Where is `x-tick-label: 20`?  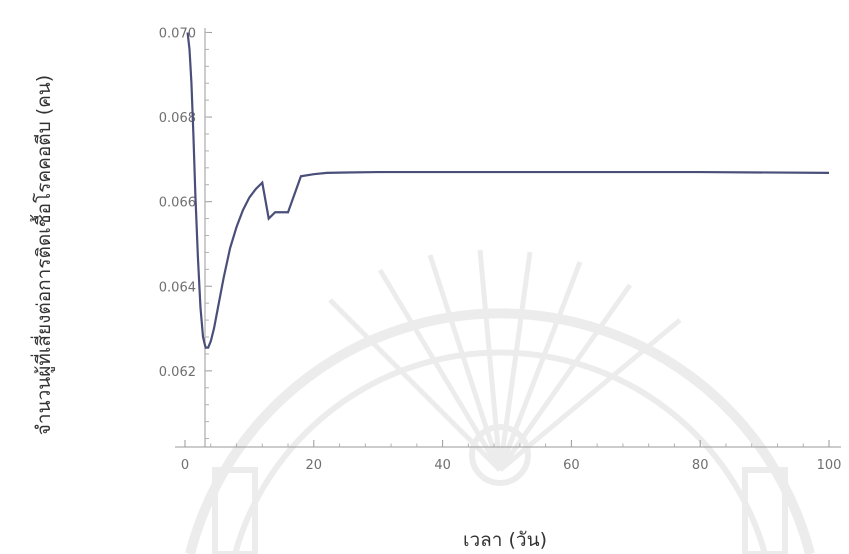 x-tick-label: 20 is located at coordinates (314, 465).